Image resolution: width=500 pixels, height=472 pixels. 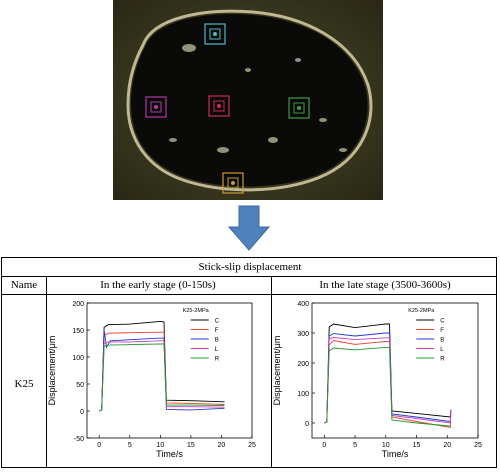 What do you see at coordinates (385, 285) in the screenshot?
I see `column-header-late: In the late stage (3500-3600s)` at bounding box center [385, 285].